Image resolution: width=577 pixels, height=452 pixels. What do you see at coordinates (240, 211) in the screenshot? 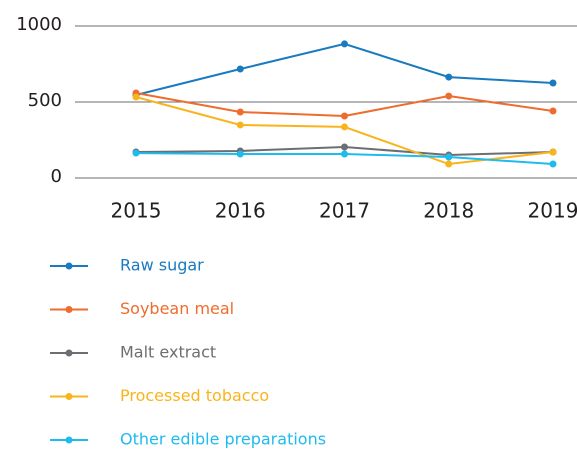
I see `x-tick-label: 2016` at bounding box center [240, 211].